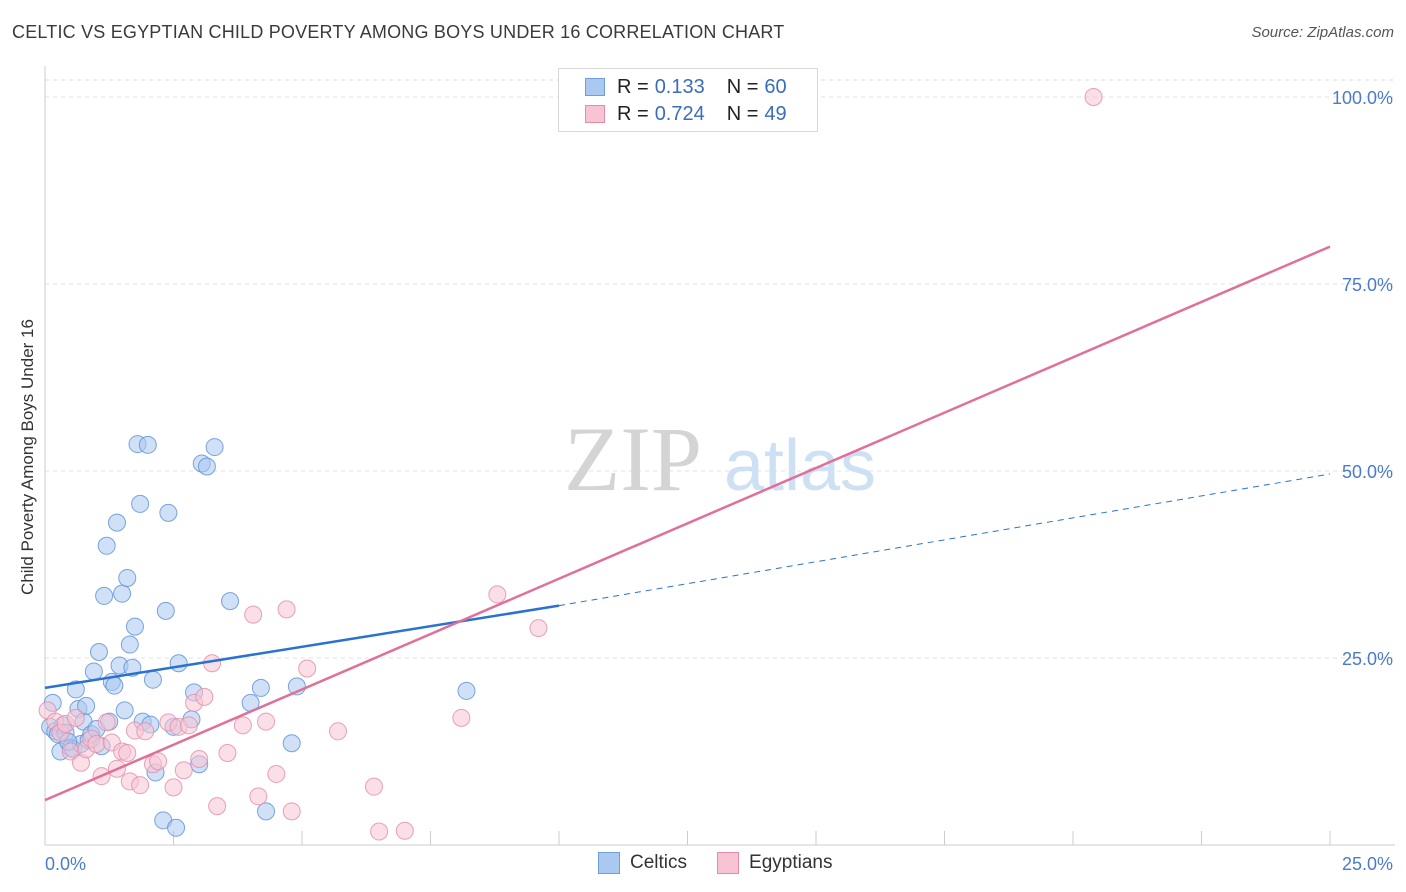 Image resolution: width=1406 pixels, height=892 pixels. Describe the element at coordinates (595, 114) in the screenshot. I see `legend-swatch-egyptians` at that location.